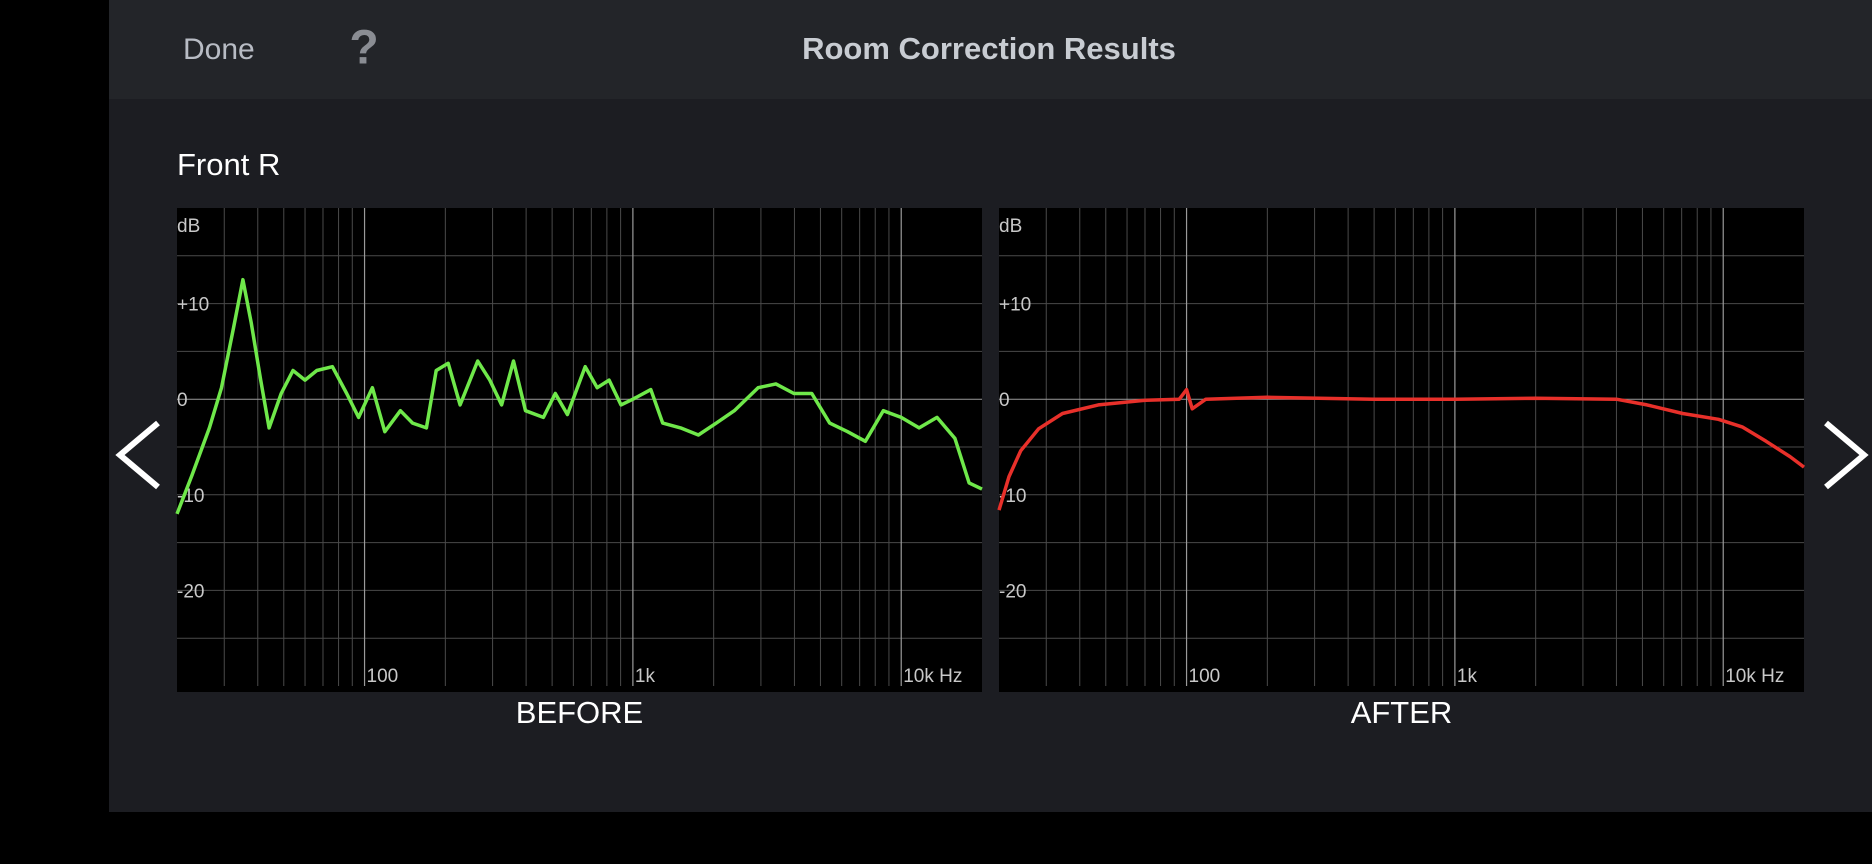 Image resolution: width=1872 pixels, height=864 pixels. I want to click on header-bar, so click(990, 49).